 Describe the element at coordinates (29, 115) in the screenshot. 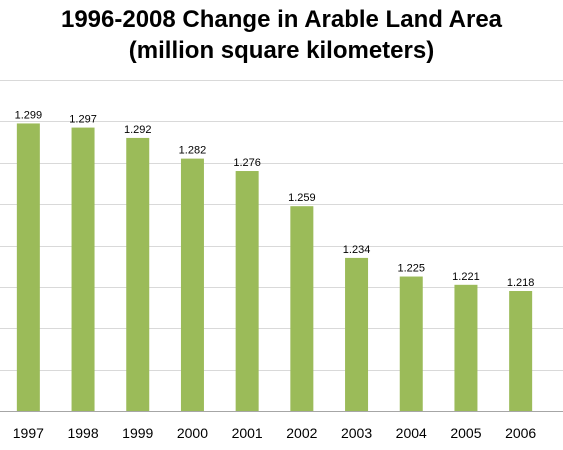

I see `data-label-1997: 1.299` at that location.